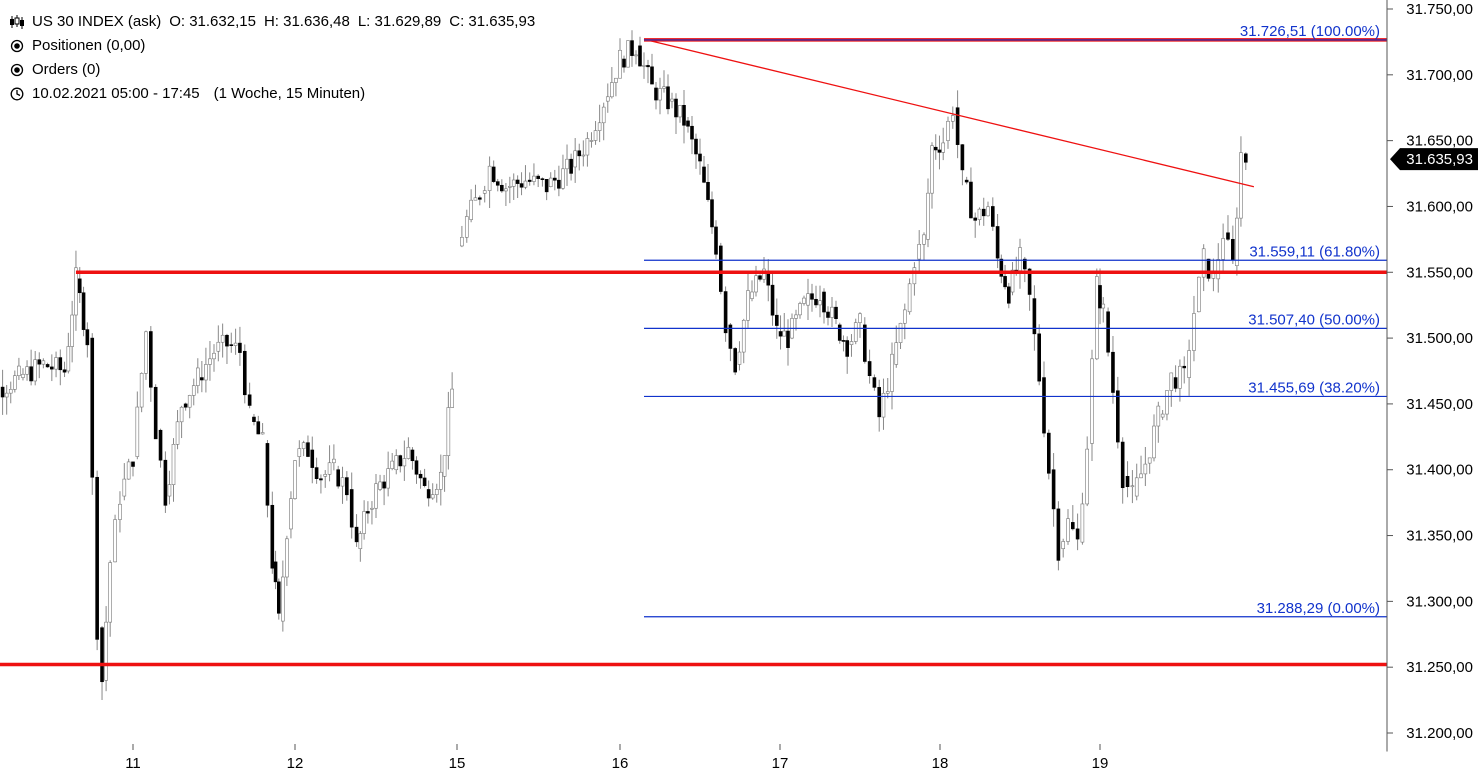 The height and width of the screenshot is (771, 1479). What do you see at coordinates (457, 763) in the screenshot?
I see `x-tick-label: 15` at bounding box center [457, 763].